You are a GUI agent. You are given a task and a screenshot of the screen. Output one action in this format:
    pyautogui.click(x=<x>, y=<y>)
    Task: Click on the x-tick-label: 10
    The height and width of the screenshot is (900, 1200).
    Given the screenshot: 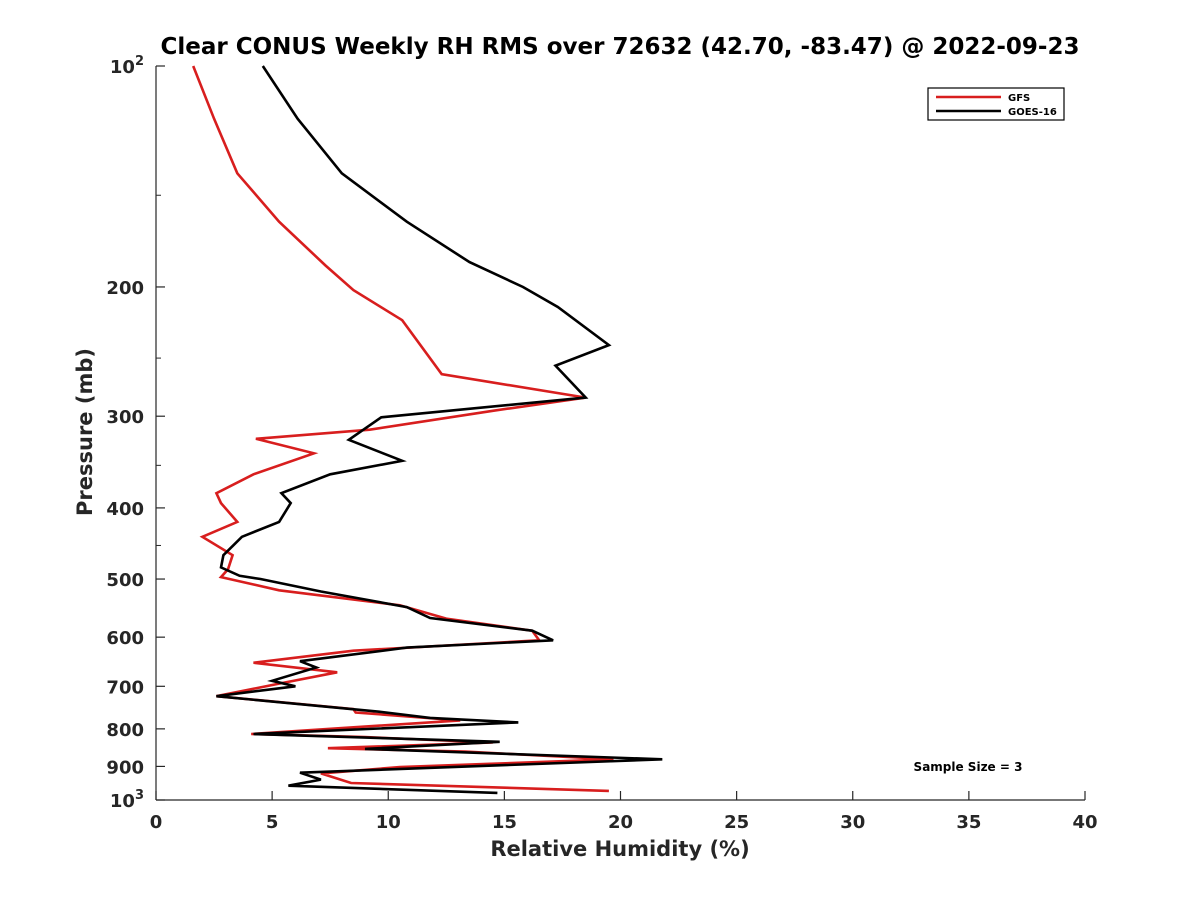 What is the action you would take?
    pyautogui.click(x=388, y=822)
    